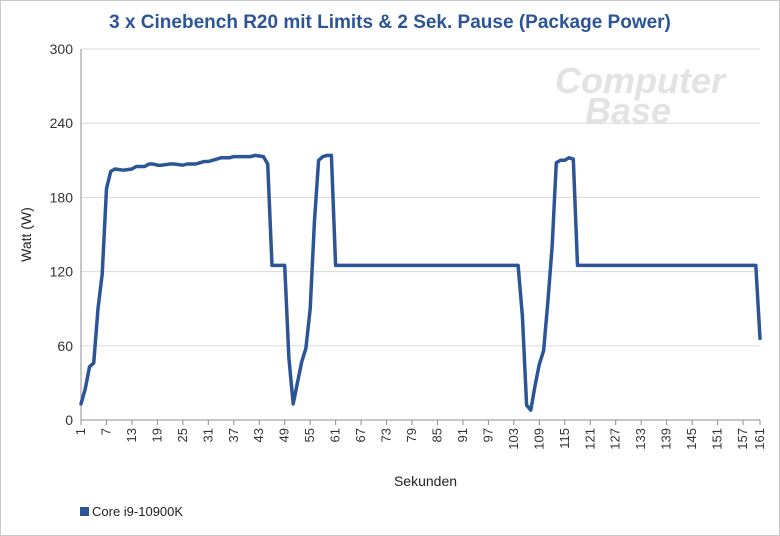 This screenshot has width=780, height=536. I want to click on x-tick-label: 127, so click(615, 439).